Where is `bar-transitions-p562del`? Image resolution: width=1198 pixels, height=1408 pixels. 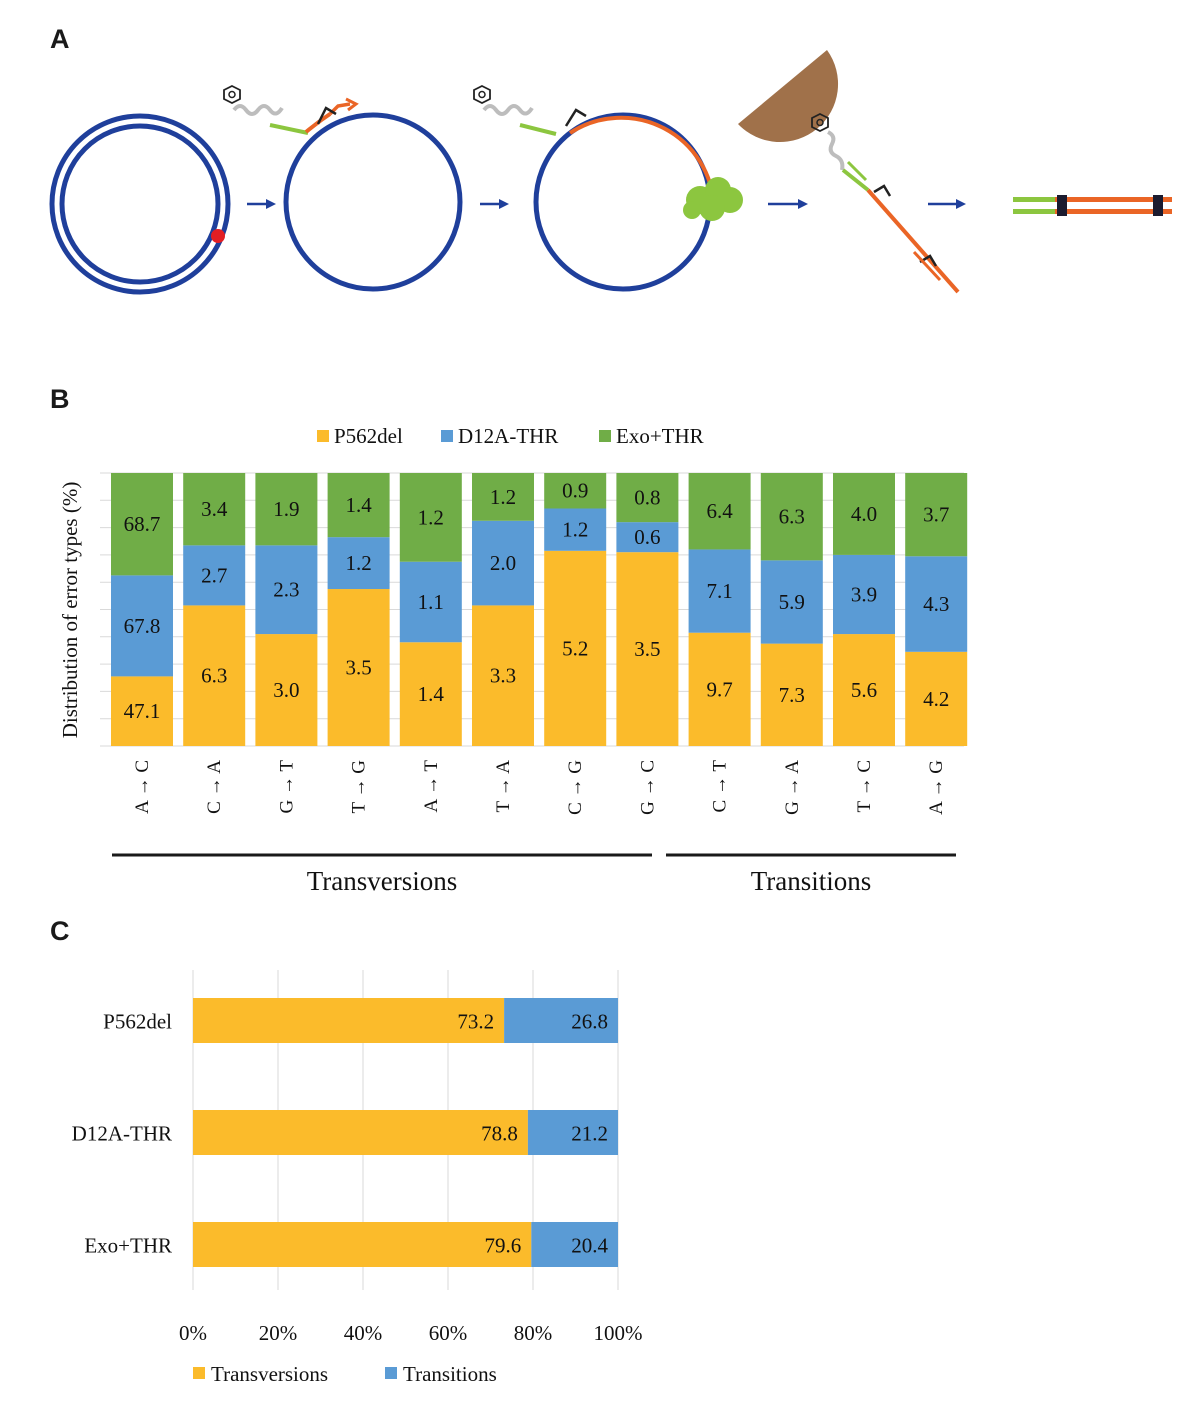
bar-transitions-p562del is located at coordinates (561, 1020).